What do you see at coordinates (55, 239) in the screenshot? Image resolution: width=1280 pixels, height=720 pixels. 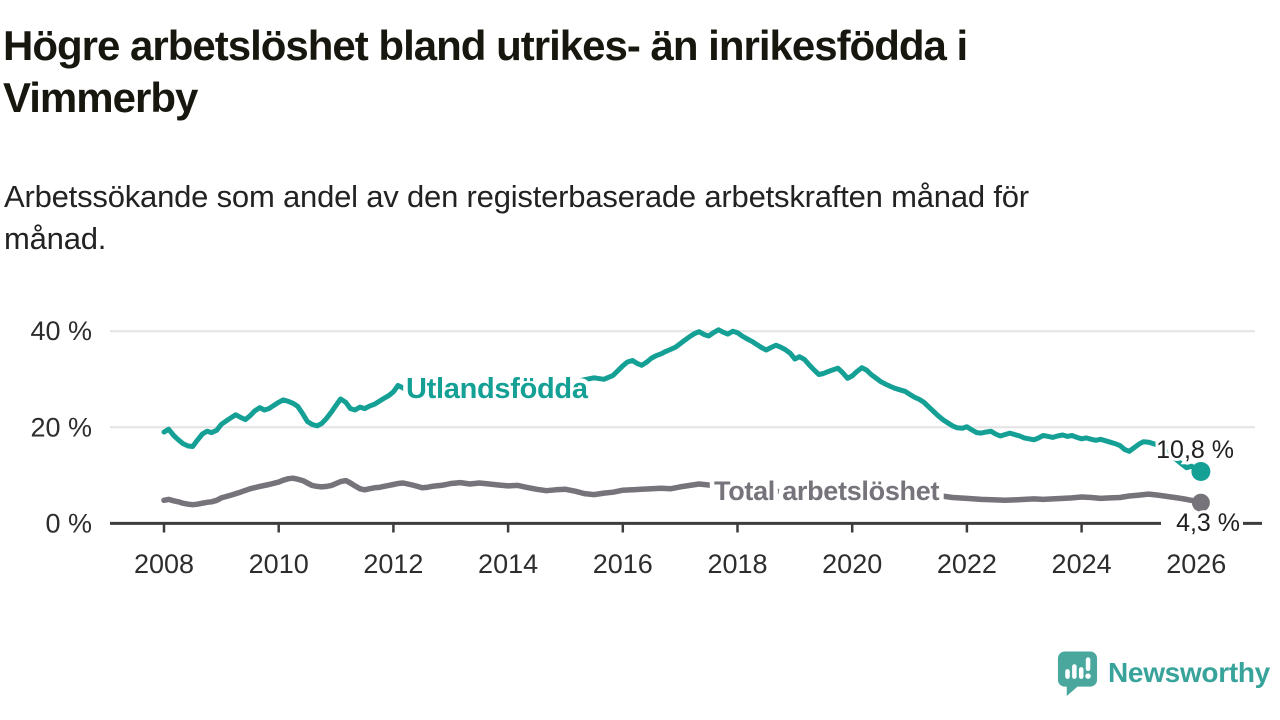 I see `subtitle-line-2: månad.` at bounding box center [55, 239].